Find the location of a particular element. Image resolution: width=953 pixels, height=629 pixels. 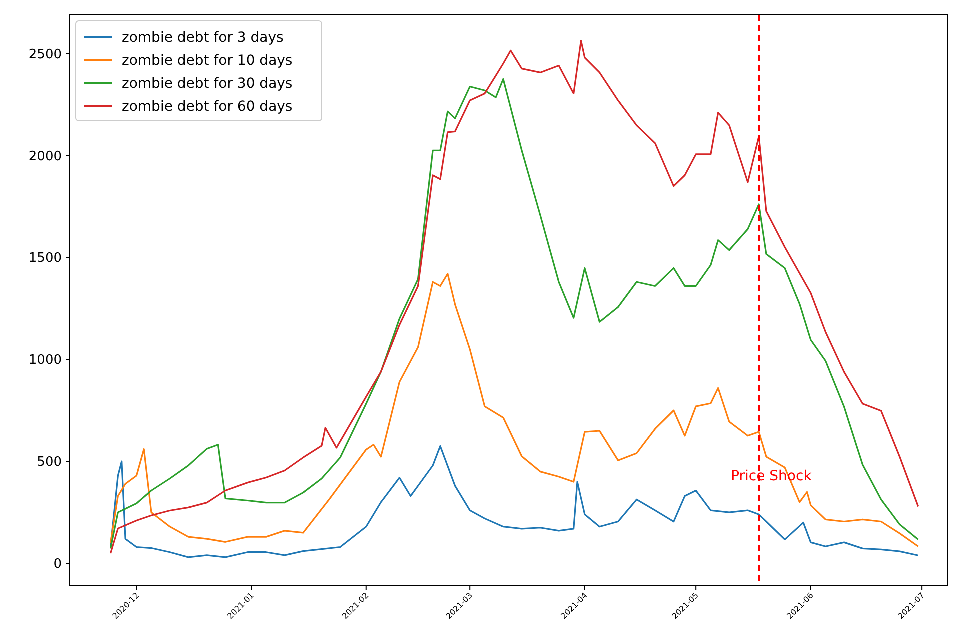

y-tick-label: 500 is located at coordinates (49, 462).